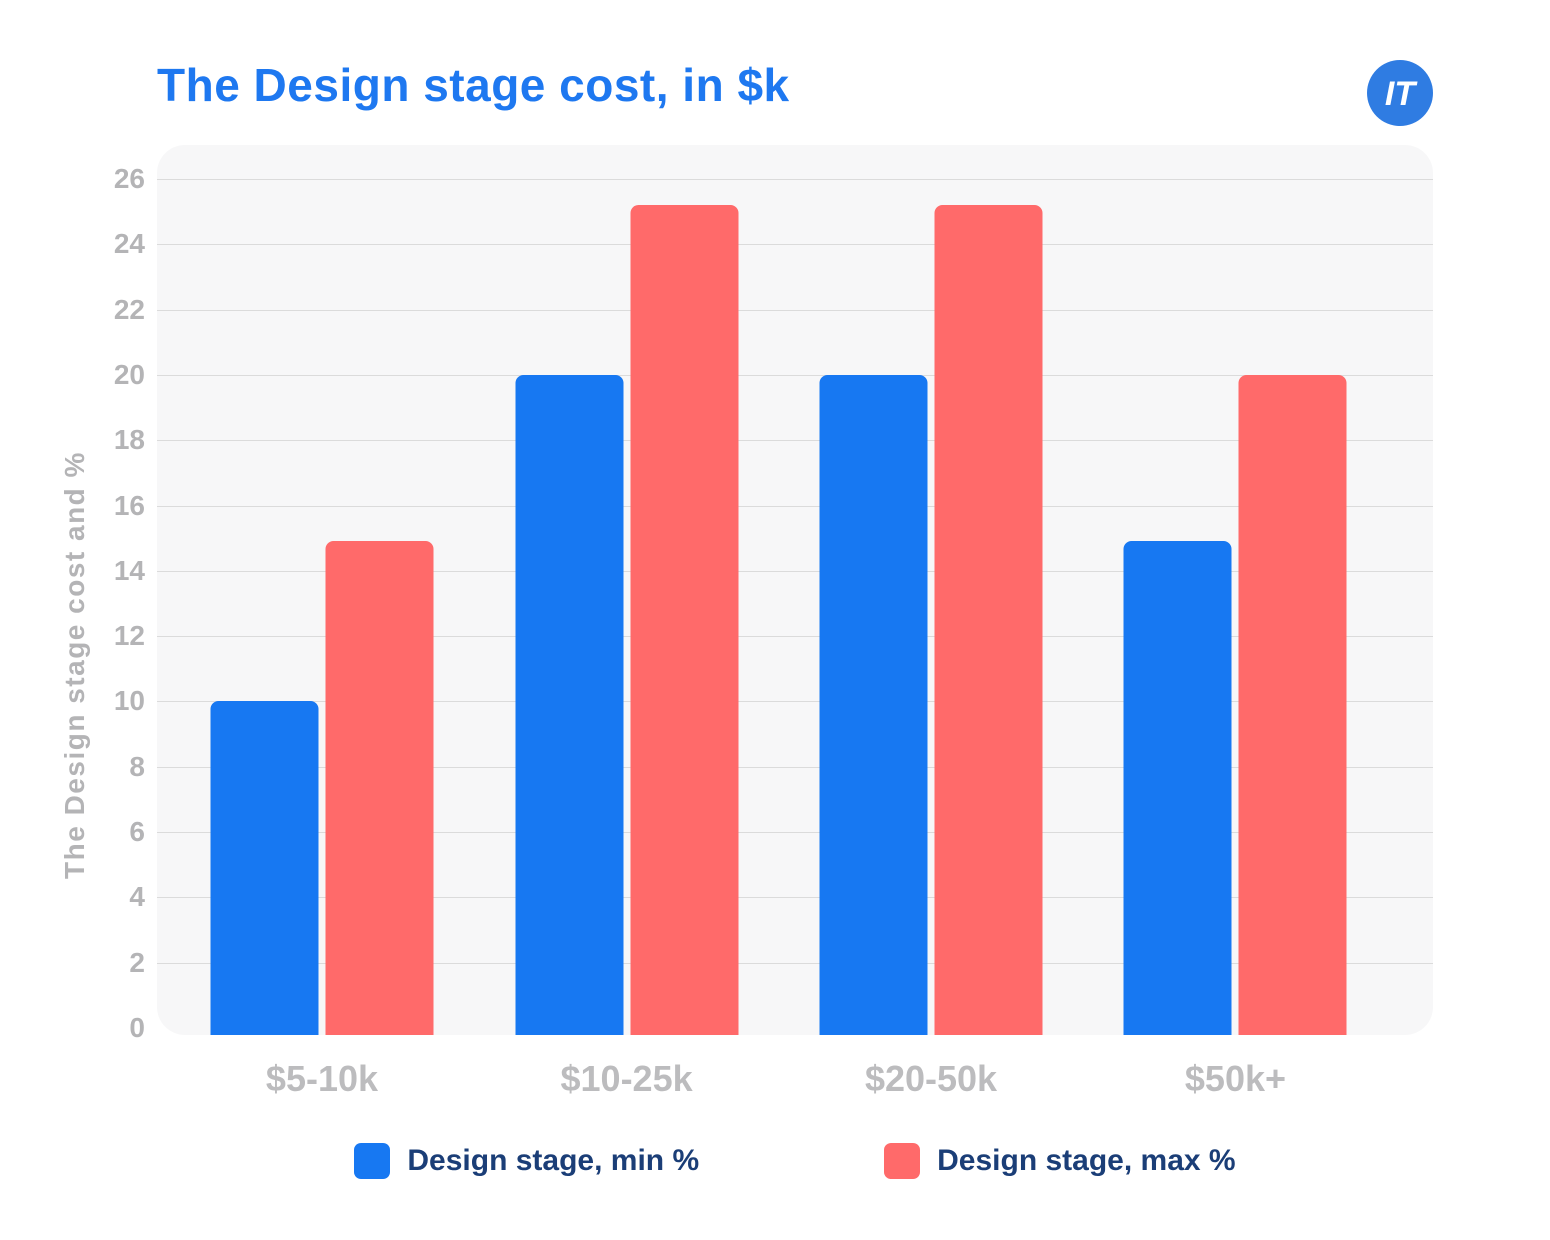  What do you see at coordinates (129, 636) in the screenshot?
I see `y-tick-label-12: 12` at bounding box center [129, 636].